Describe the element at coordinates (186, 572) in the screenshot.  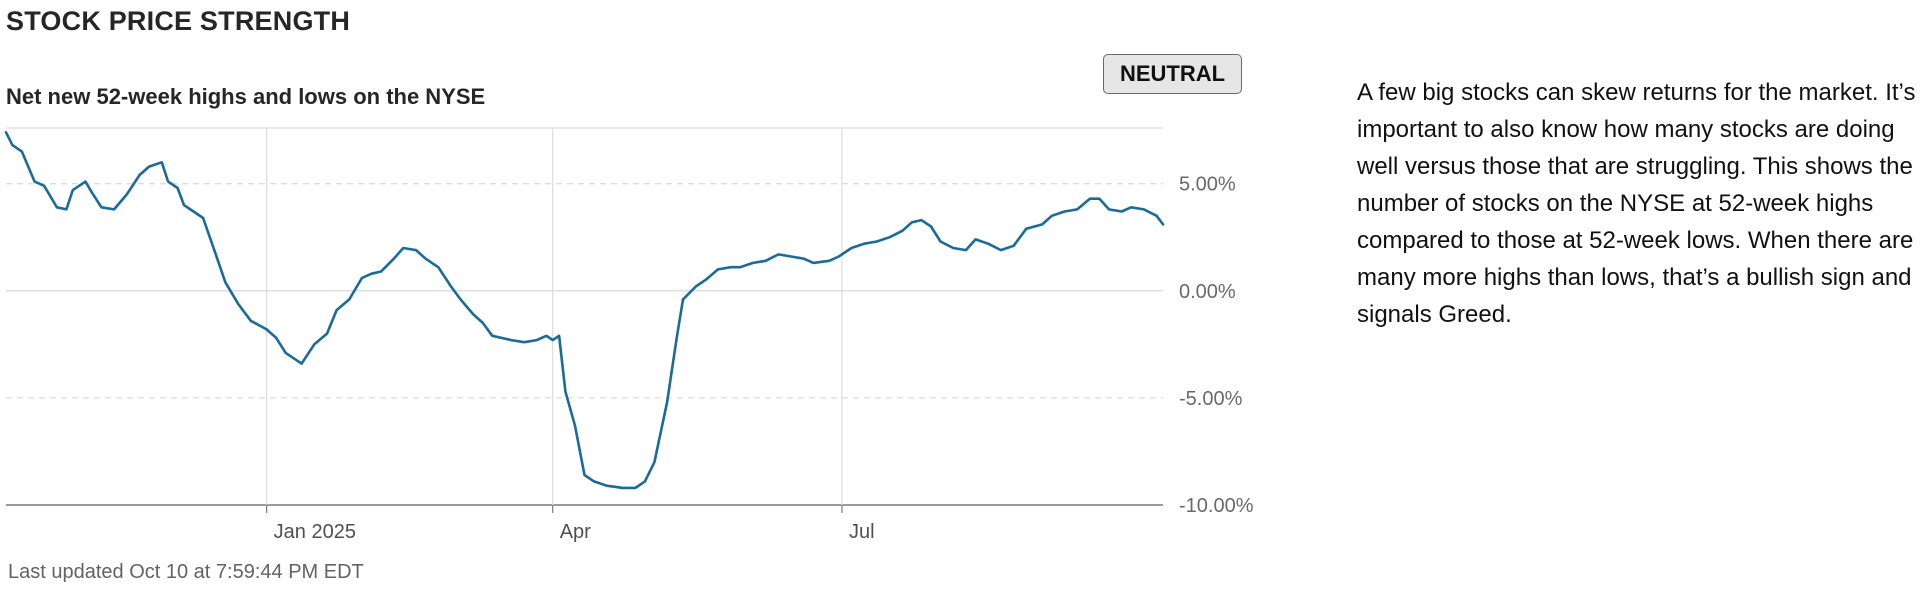
I see `last-updated: Last updated Oct 10 at 7:59:44 PM EDT` at that location.